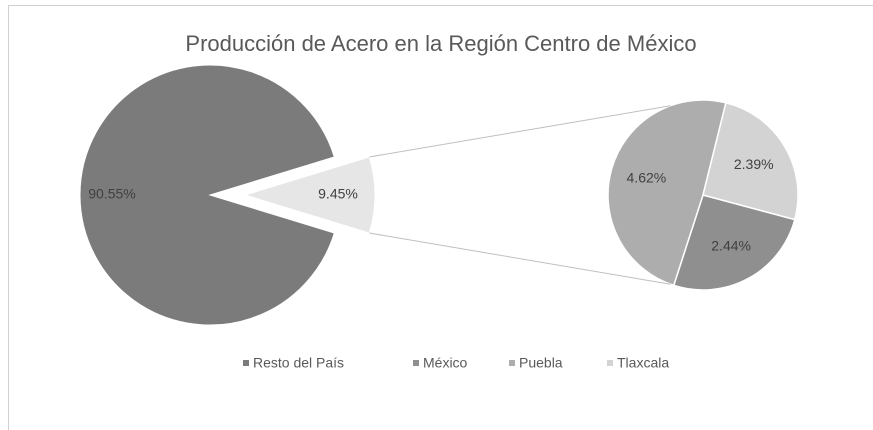 The image size is (873, 430). I want to click on data-label: 9.45%, so click(338, 194).